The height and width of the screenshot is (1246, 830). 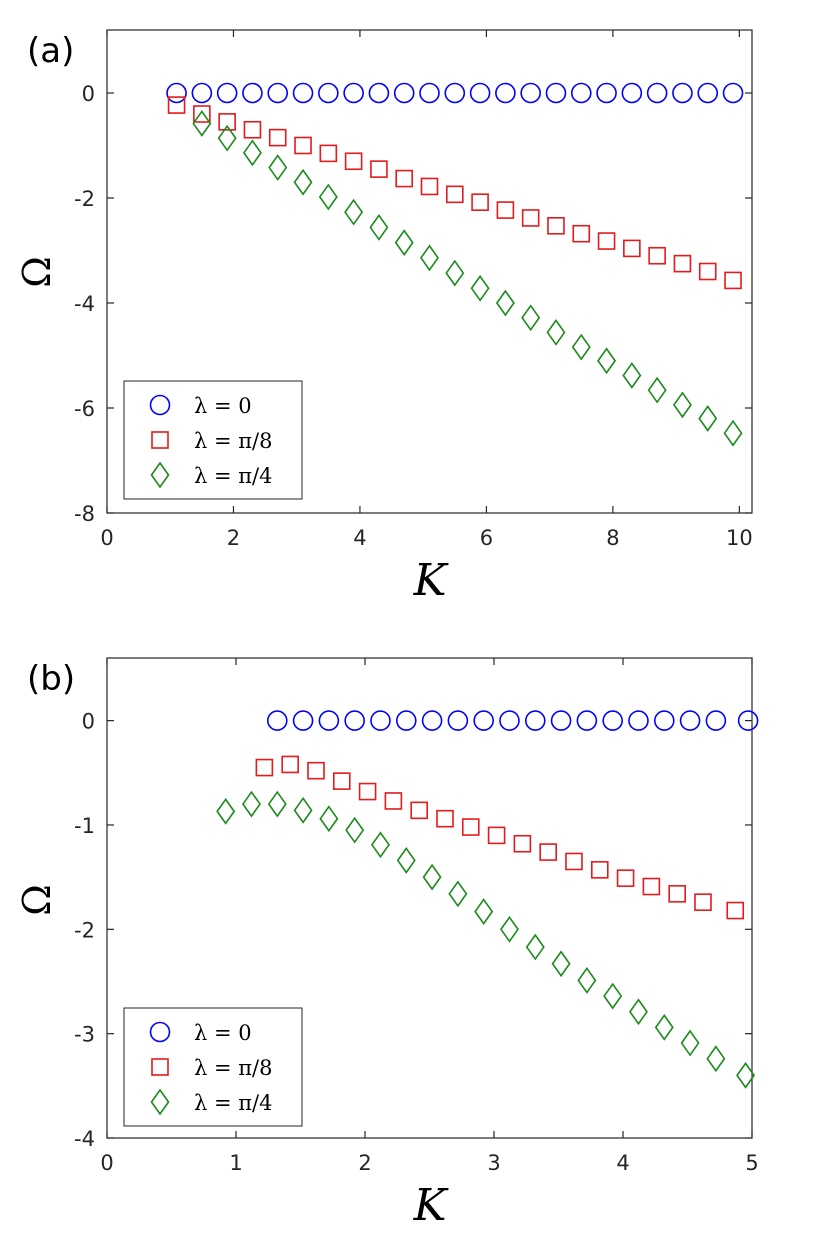 I want to click on legend-label: λ = 0, so click(x=223, y=406).